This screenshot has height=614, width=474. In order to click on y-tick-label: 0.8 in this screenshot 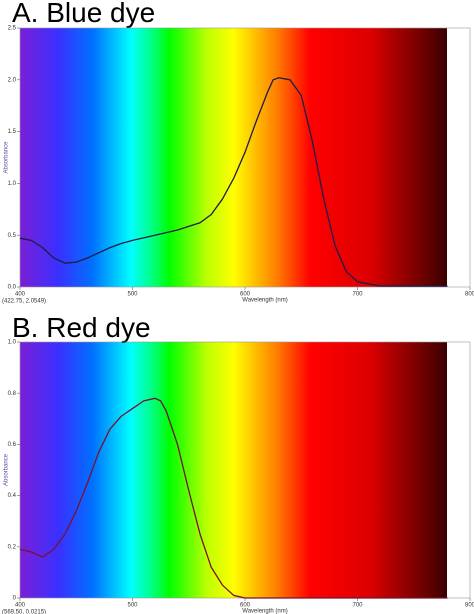, I will do `click(12, 394)`.